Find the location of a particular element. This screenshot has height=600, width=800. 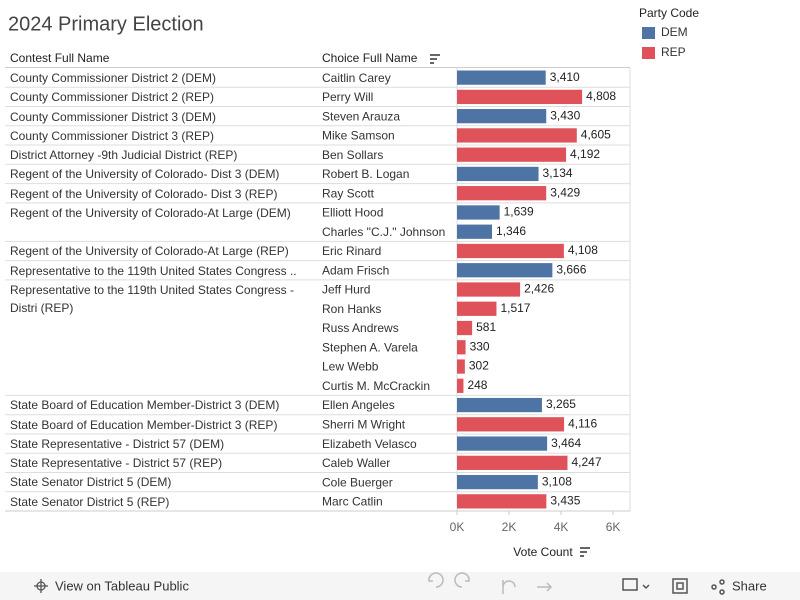

view-link: View on Tableau Public is located at coordinates (122, 585).